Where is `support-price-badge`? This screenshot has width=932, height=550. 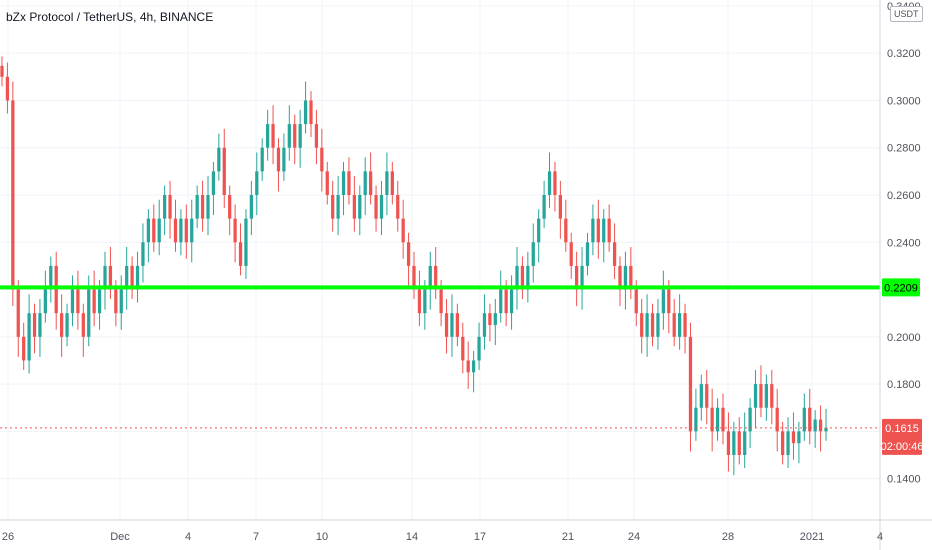 support-price-badge is located at coordinates (901, 287).